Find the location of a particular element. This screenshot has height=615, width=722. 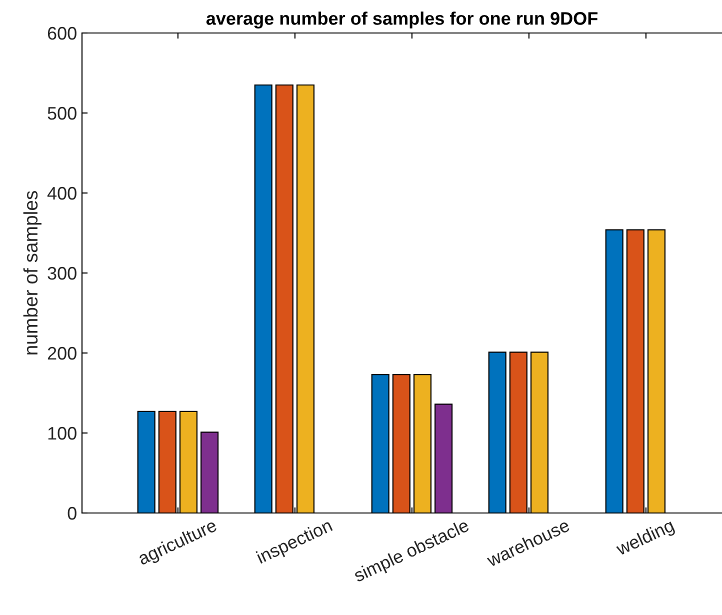

y-tick-label: 100 is located at coordinates (62, 433).